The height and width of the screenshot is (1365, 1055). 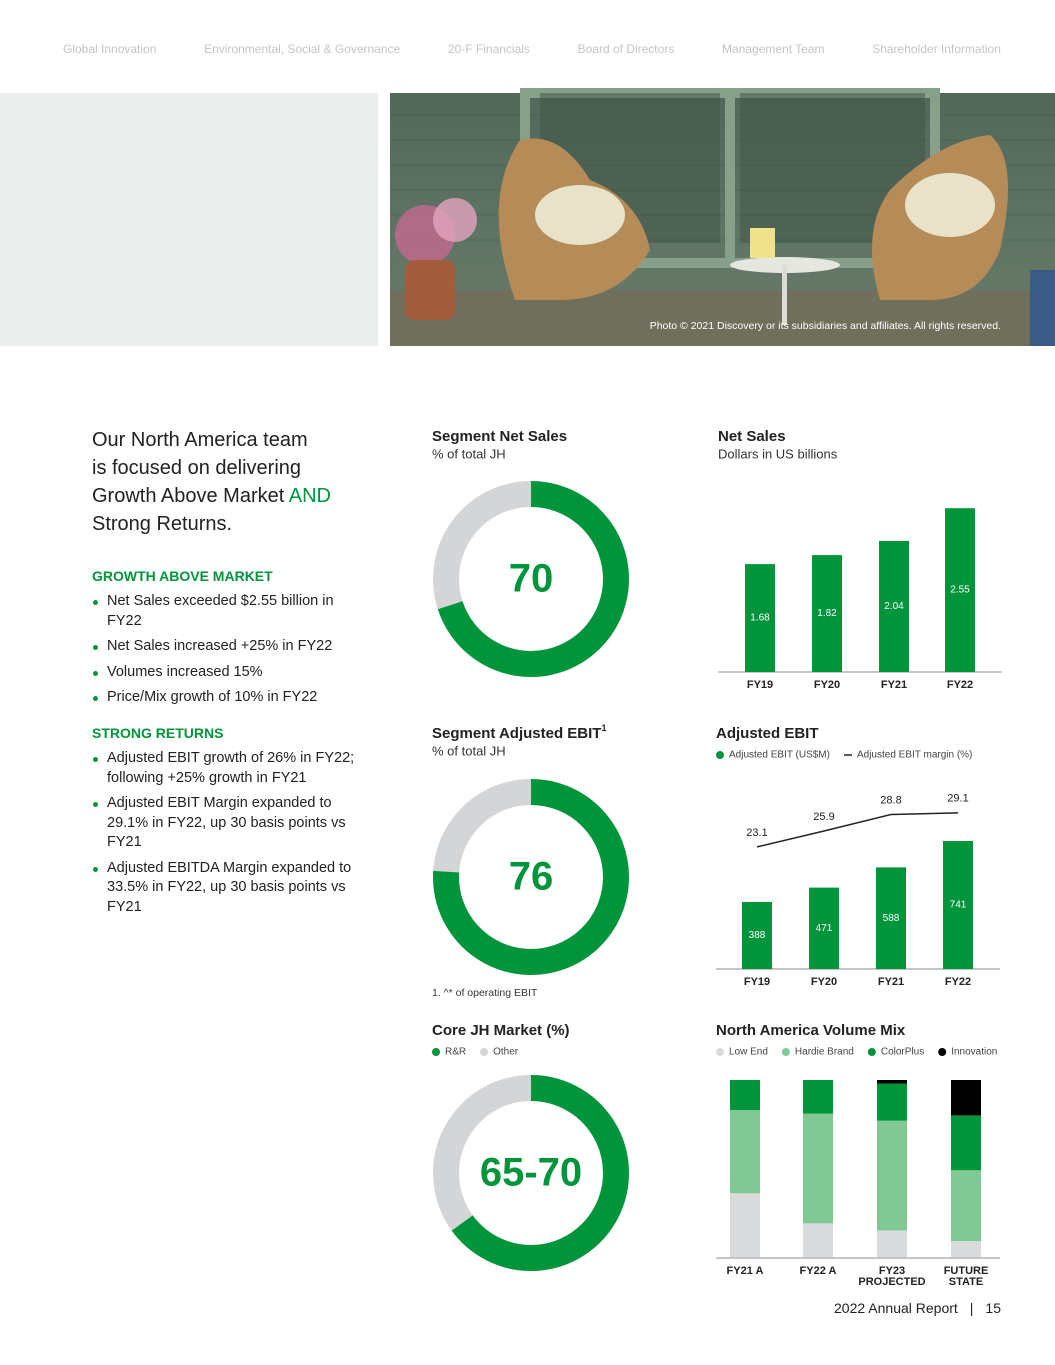 I want to click on line-label: 23.1, so click(x=756, y=833).